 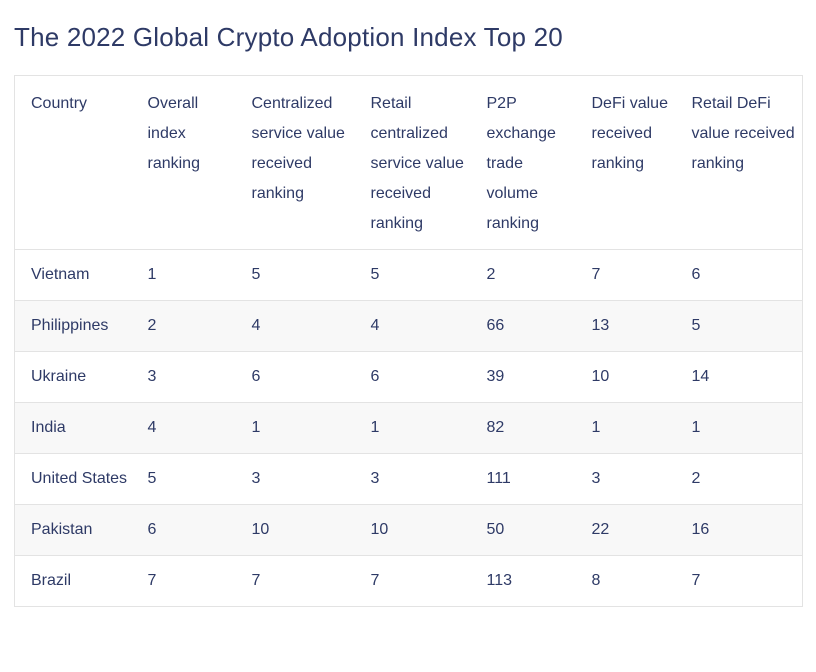 I want to click on table-row-pakistan: Pakistan 6 10 10 50 22 16, so click(x=408, y=530).